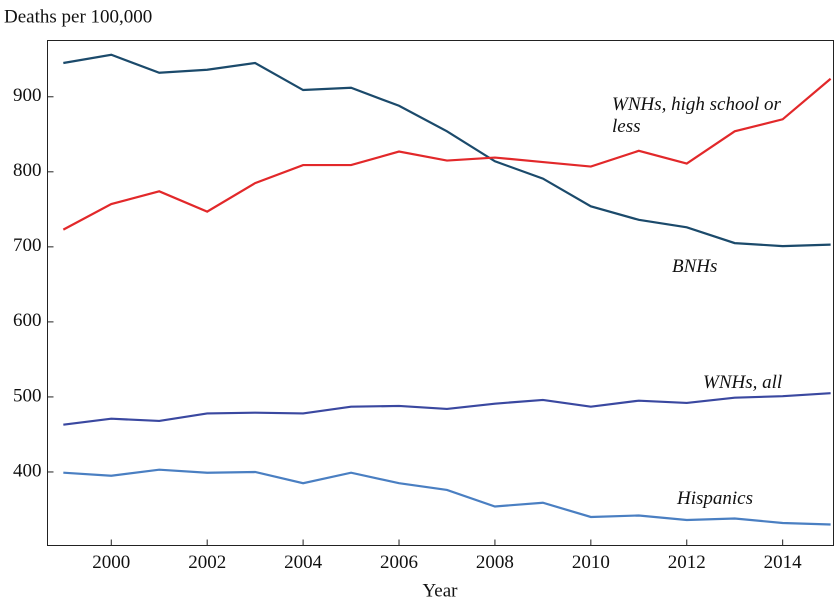  What do you see at coordinates (27, 395) in the screenshot?
I see `y-tick-label: 500` at bounding box center [27, 395].